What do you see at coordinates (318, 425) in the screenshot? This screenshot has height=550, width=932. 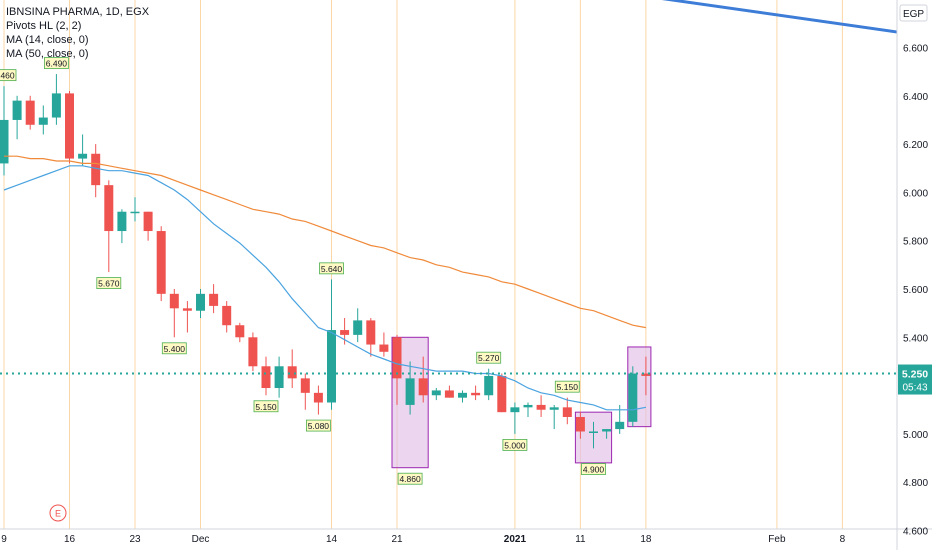 I see `pivot-label: 5.080` at bounding box center [318, 425].